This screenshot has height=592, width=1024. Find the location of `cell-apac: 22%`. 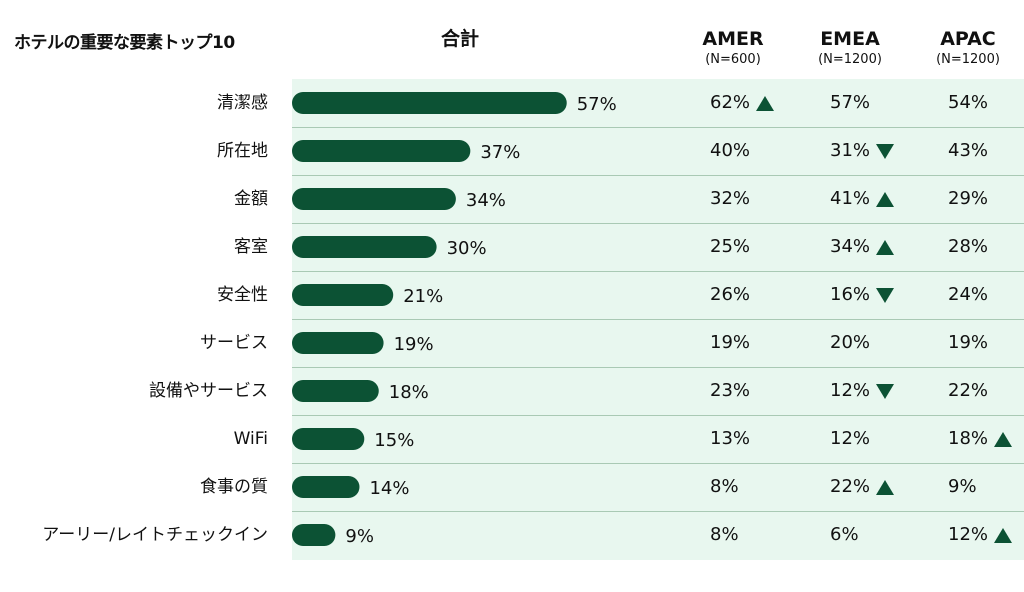

cell-apac: 22% is located at coordinates (968, 391).